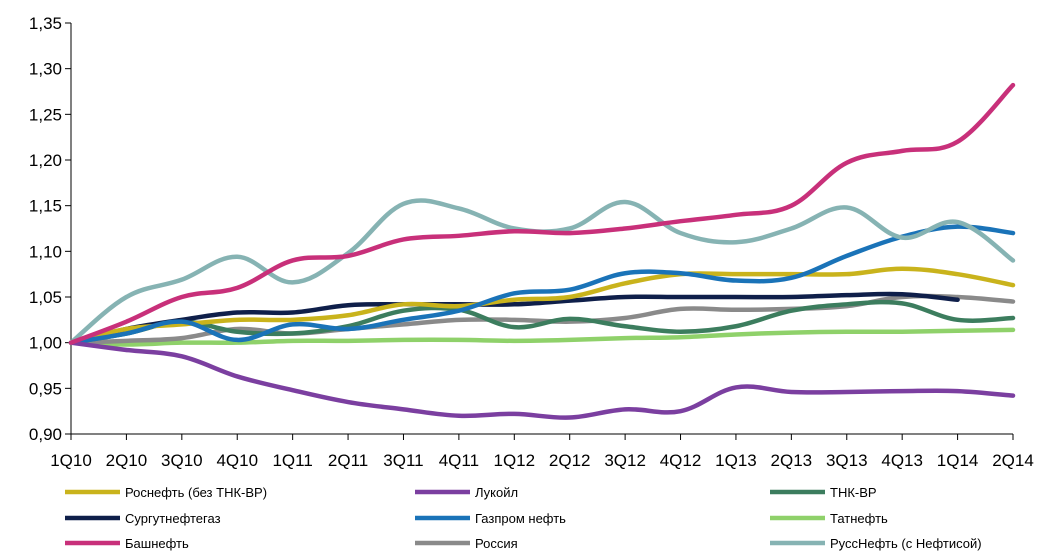 The height and width of the screenshot is (555, 1040). What do you see at coordinates (348, 460) in the screenshot?
I see `x-tick-label: 2Q11` at bounding box center [348, 460].